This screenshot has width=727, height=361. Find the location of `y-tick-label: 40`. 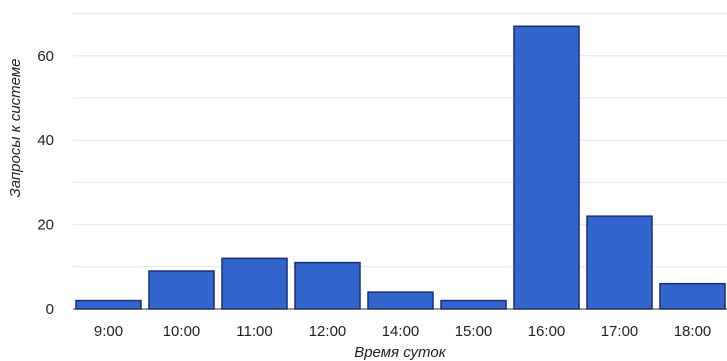

y-tick-label: 40 is located at coordinates (45, 140).